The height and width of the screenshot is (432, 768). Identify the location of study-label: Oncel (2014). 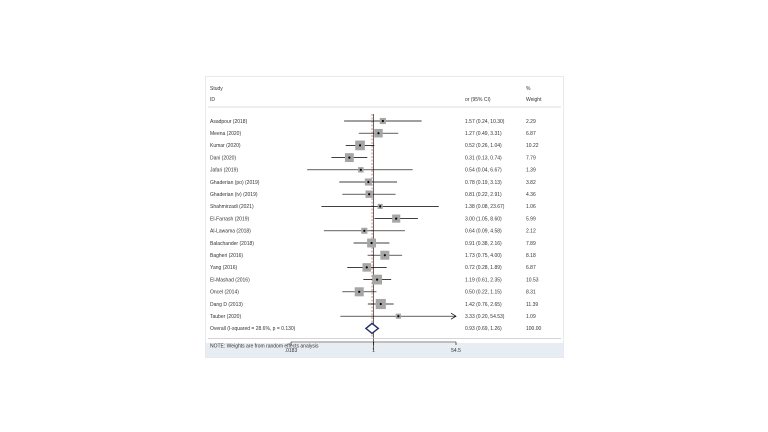
(224, 293).